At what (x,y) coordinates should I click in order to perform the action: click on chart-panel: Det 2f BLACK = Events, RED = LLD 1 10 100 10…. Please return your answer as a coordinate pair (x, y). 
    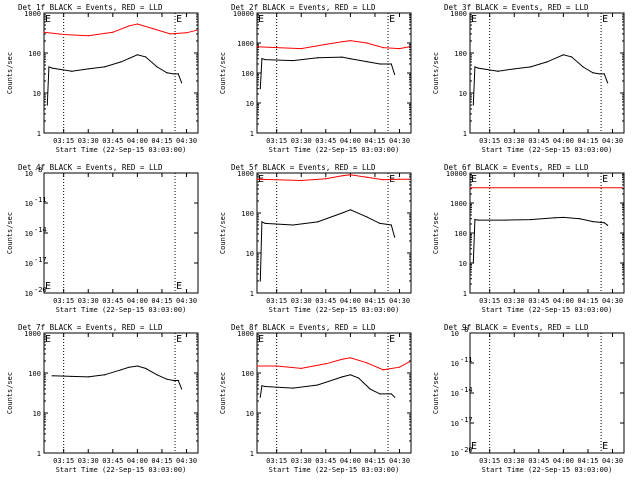
    Looking at the image, I should click on (315, 78).